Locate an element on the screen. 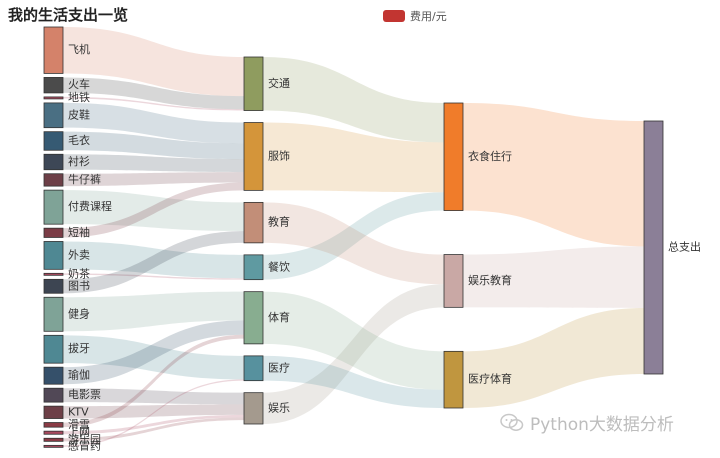  node-label-餐饮: 餐饮 is located at coordinates (279, 266).